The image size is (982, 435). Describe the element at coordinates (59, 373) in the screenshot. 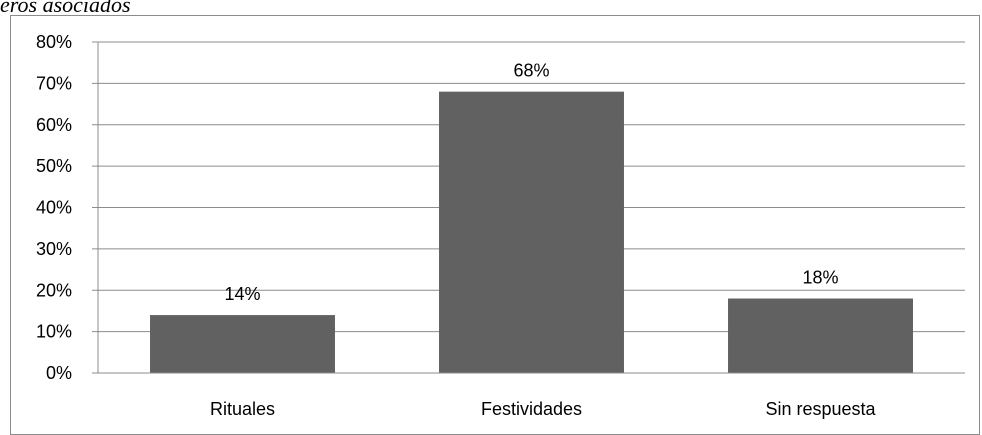

I see `y-tick-label: 0%` at that location.